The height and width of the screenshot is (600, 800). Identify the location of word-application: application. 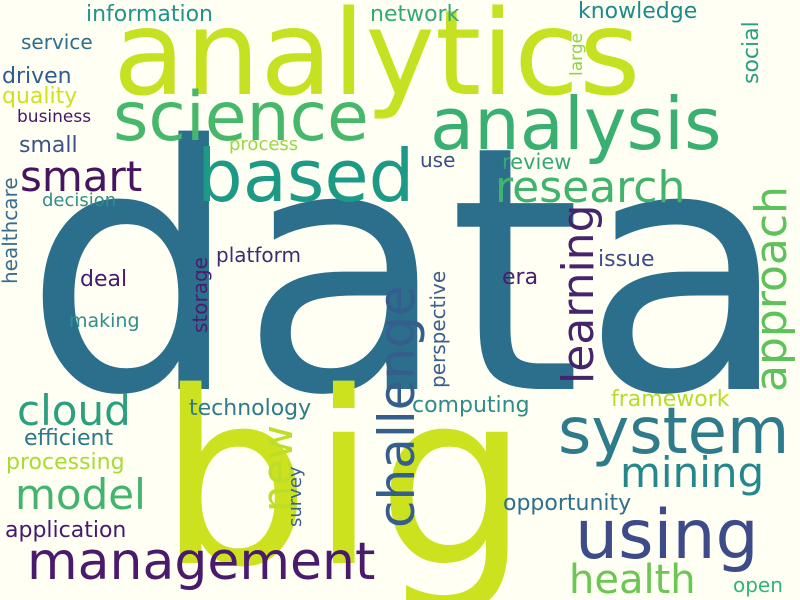
(66, 530).